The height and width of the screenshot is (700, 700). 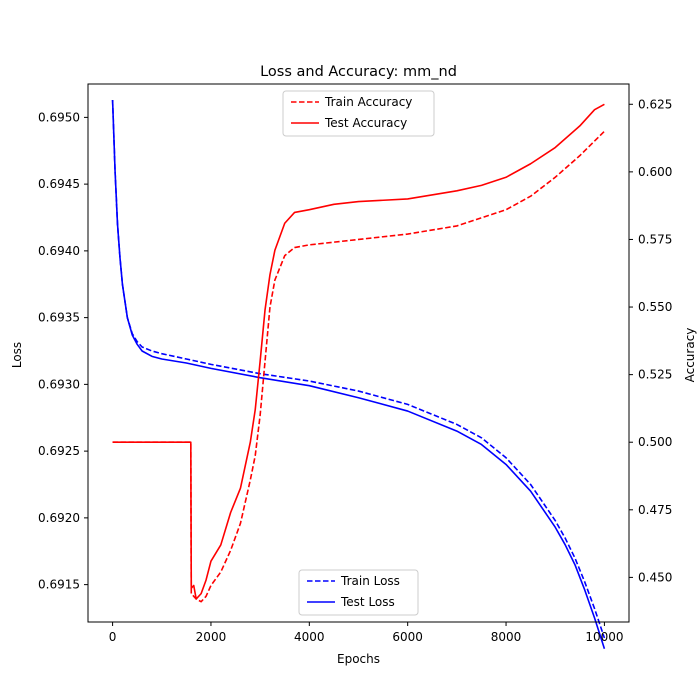 What do you see at coordinates (358, 659) in the screenshot?
I see `x-axis-title: Epochs` at bounding box center [358, 659].